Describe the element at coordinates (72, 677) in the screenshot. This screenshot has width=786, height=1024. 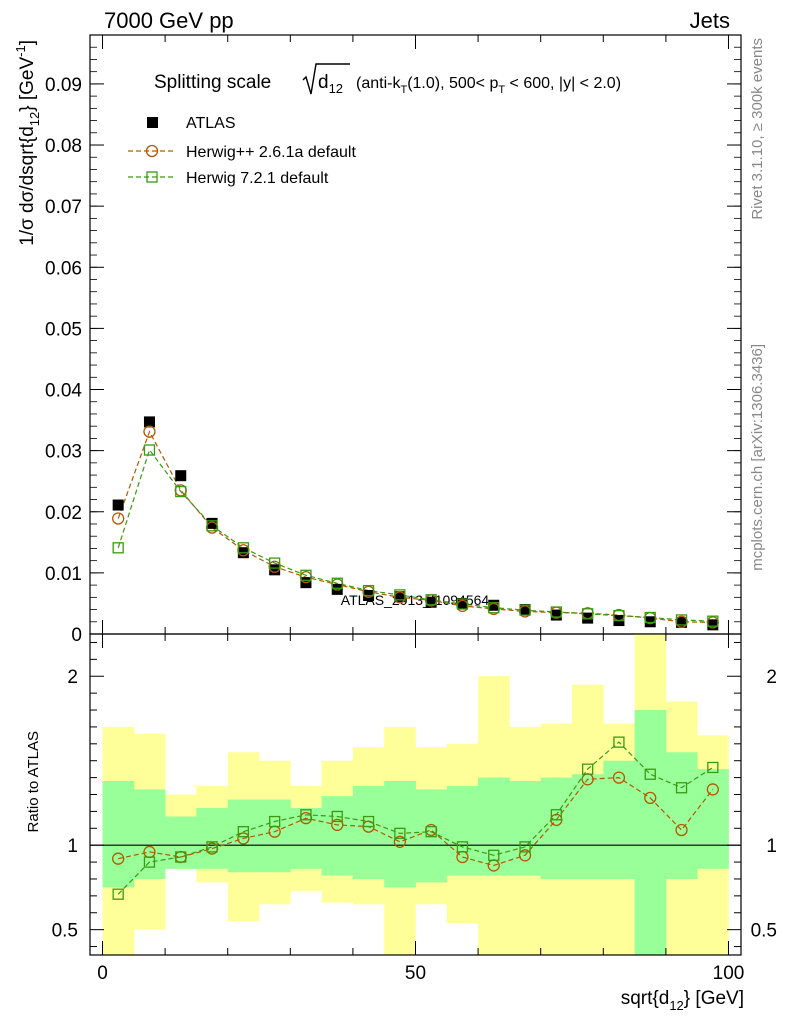
I see `ratio-ytick-label: 2` at that location.